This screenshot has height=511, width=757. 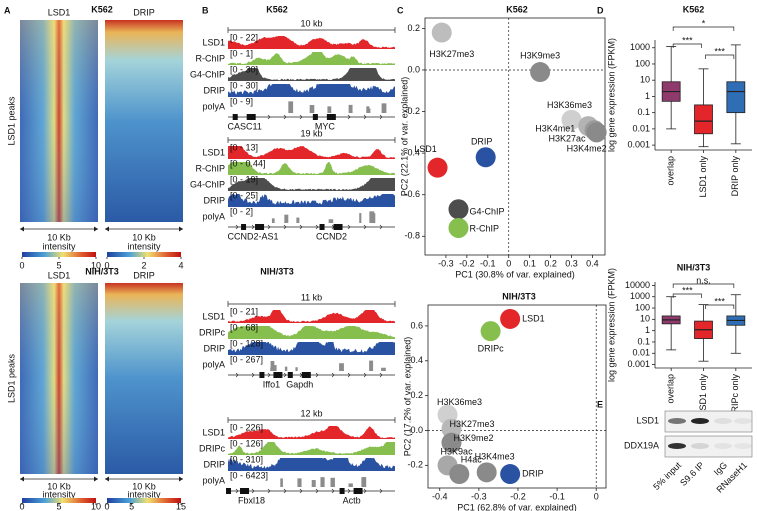 I want to click on heatmap, so click(x=144, y=378).